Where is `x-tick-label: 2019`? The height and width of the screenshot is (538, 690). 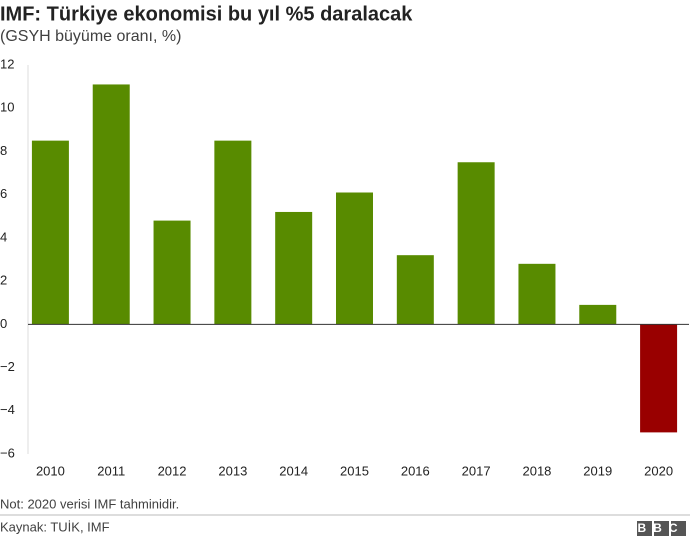
x-tick-label: 2019 is located at coordinates (597, 470).